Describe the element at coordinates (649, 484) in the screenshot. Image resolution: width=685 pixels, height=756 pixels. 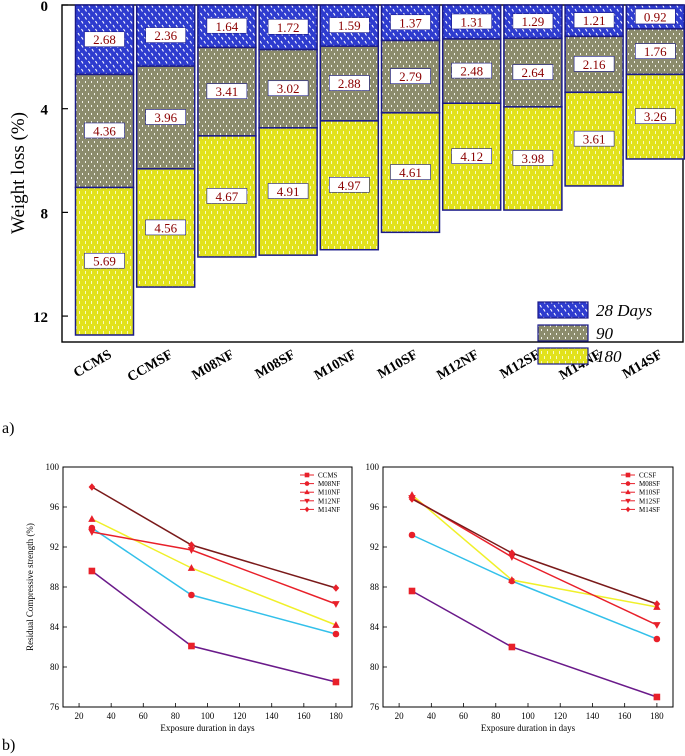
I see `legend-label: M08SF` at that location.